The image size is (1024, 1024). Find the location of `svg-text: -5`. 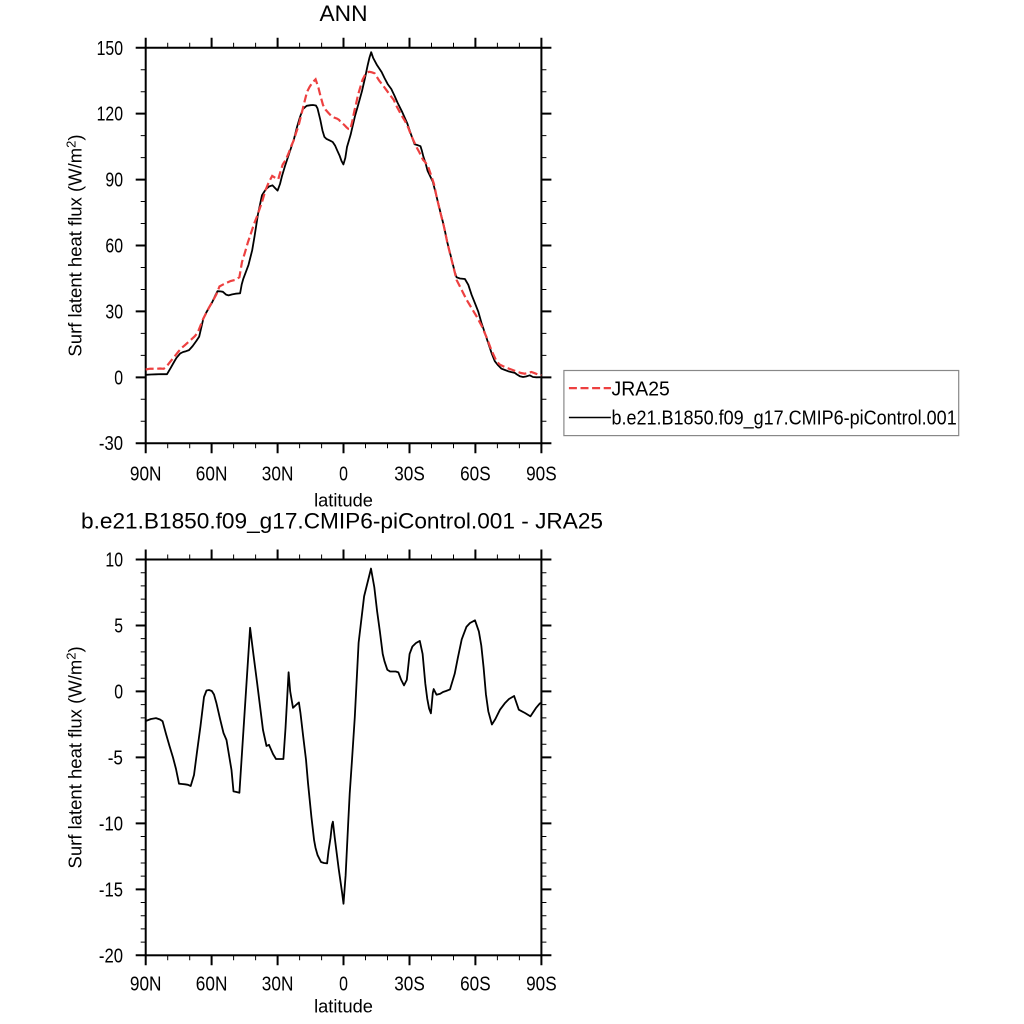

svg-text: -5 is located at coordinates (115, 758).